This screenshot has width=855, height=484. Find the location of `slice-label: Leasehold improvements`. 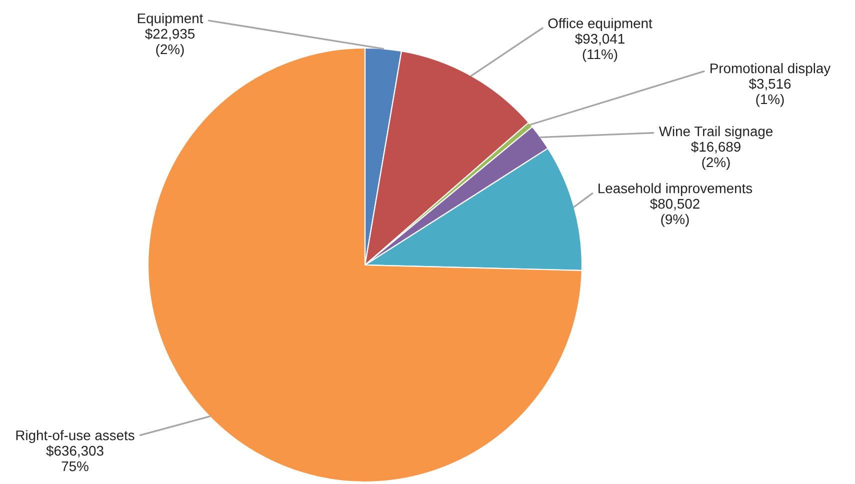

slice-label: Leasehold improvements is located at coordinates (675, 189).